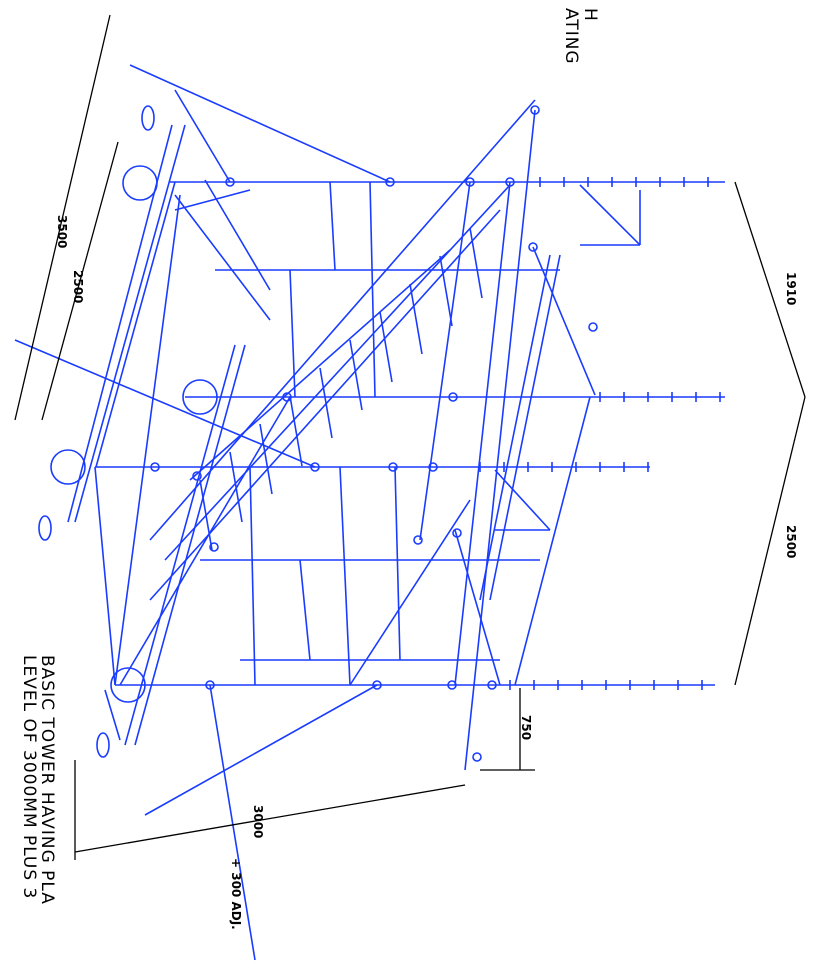 The width and height of the screenshot is (820, 961). What do you see at coordinates (791, 288) in the screenshot?
I see `dimension-label: 1910` at bounding box center [791, 288].